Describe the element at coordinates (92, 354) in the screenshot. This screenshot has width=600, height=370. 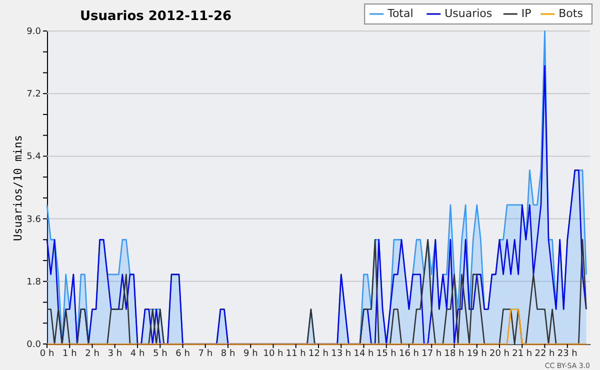
I see `x-tick-label: 2 h` at that location.